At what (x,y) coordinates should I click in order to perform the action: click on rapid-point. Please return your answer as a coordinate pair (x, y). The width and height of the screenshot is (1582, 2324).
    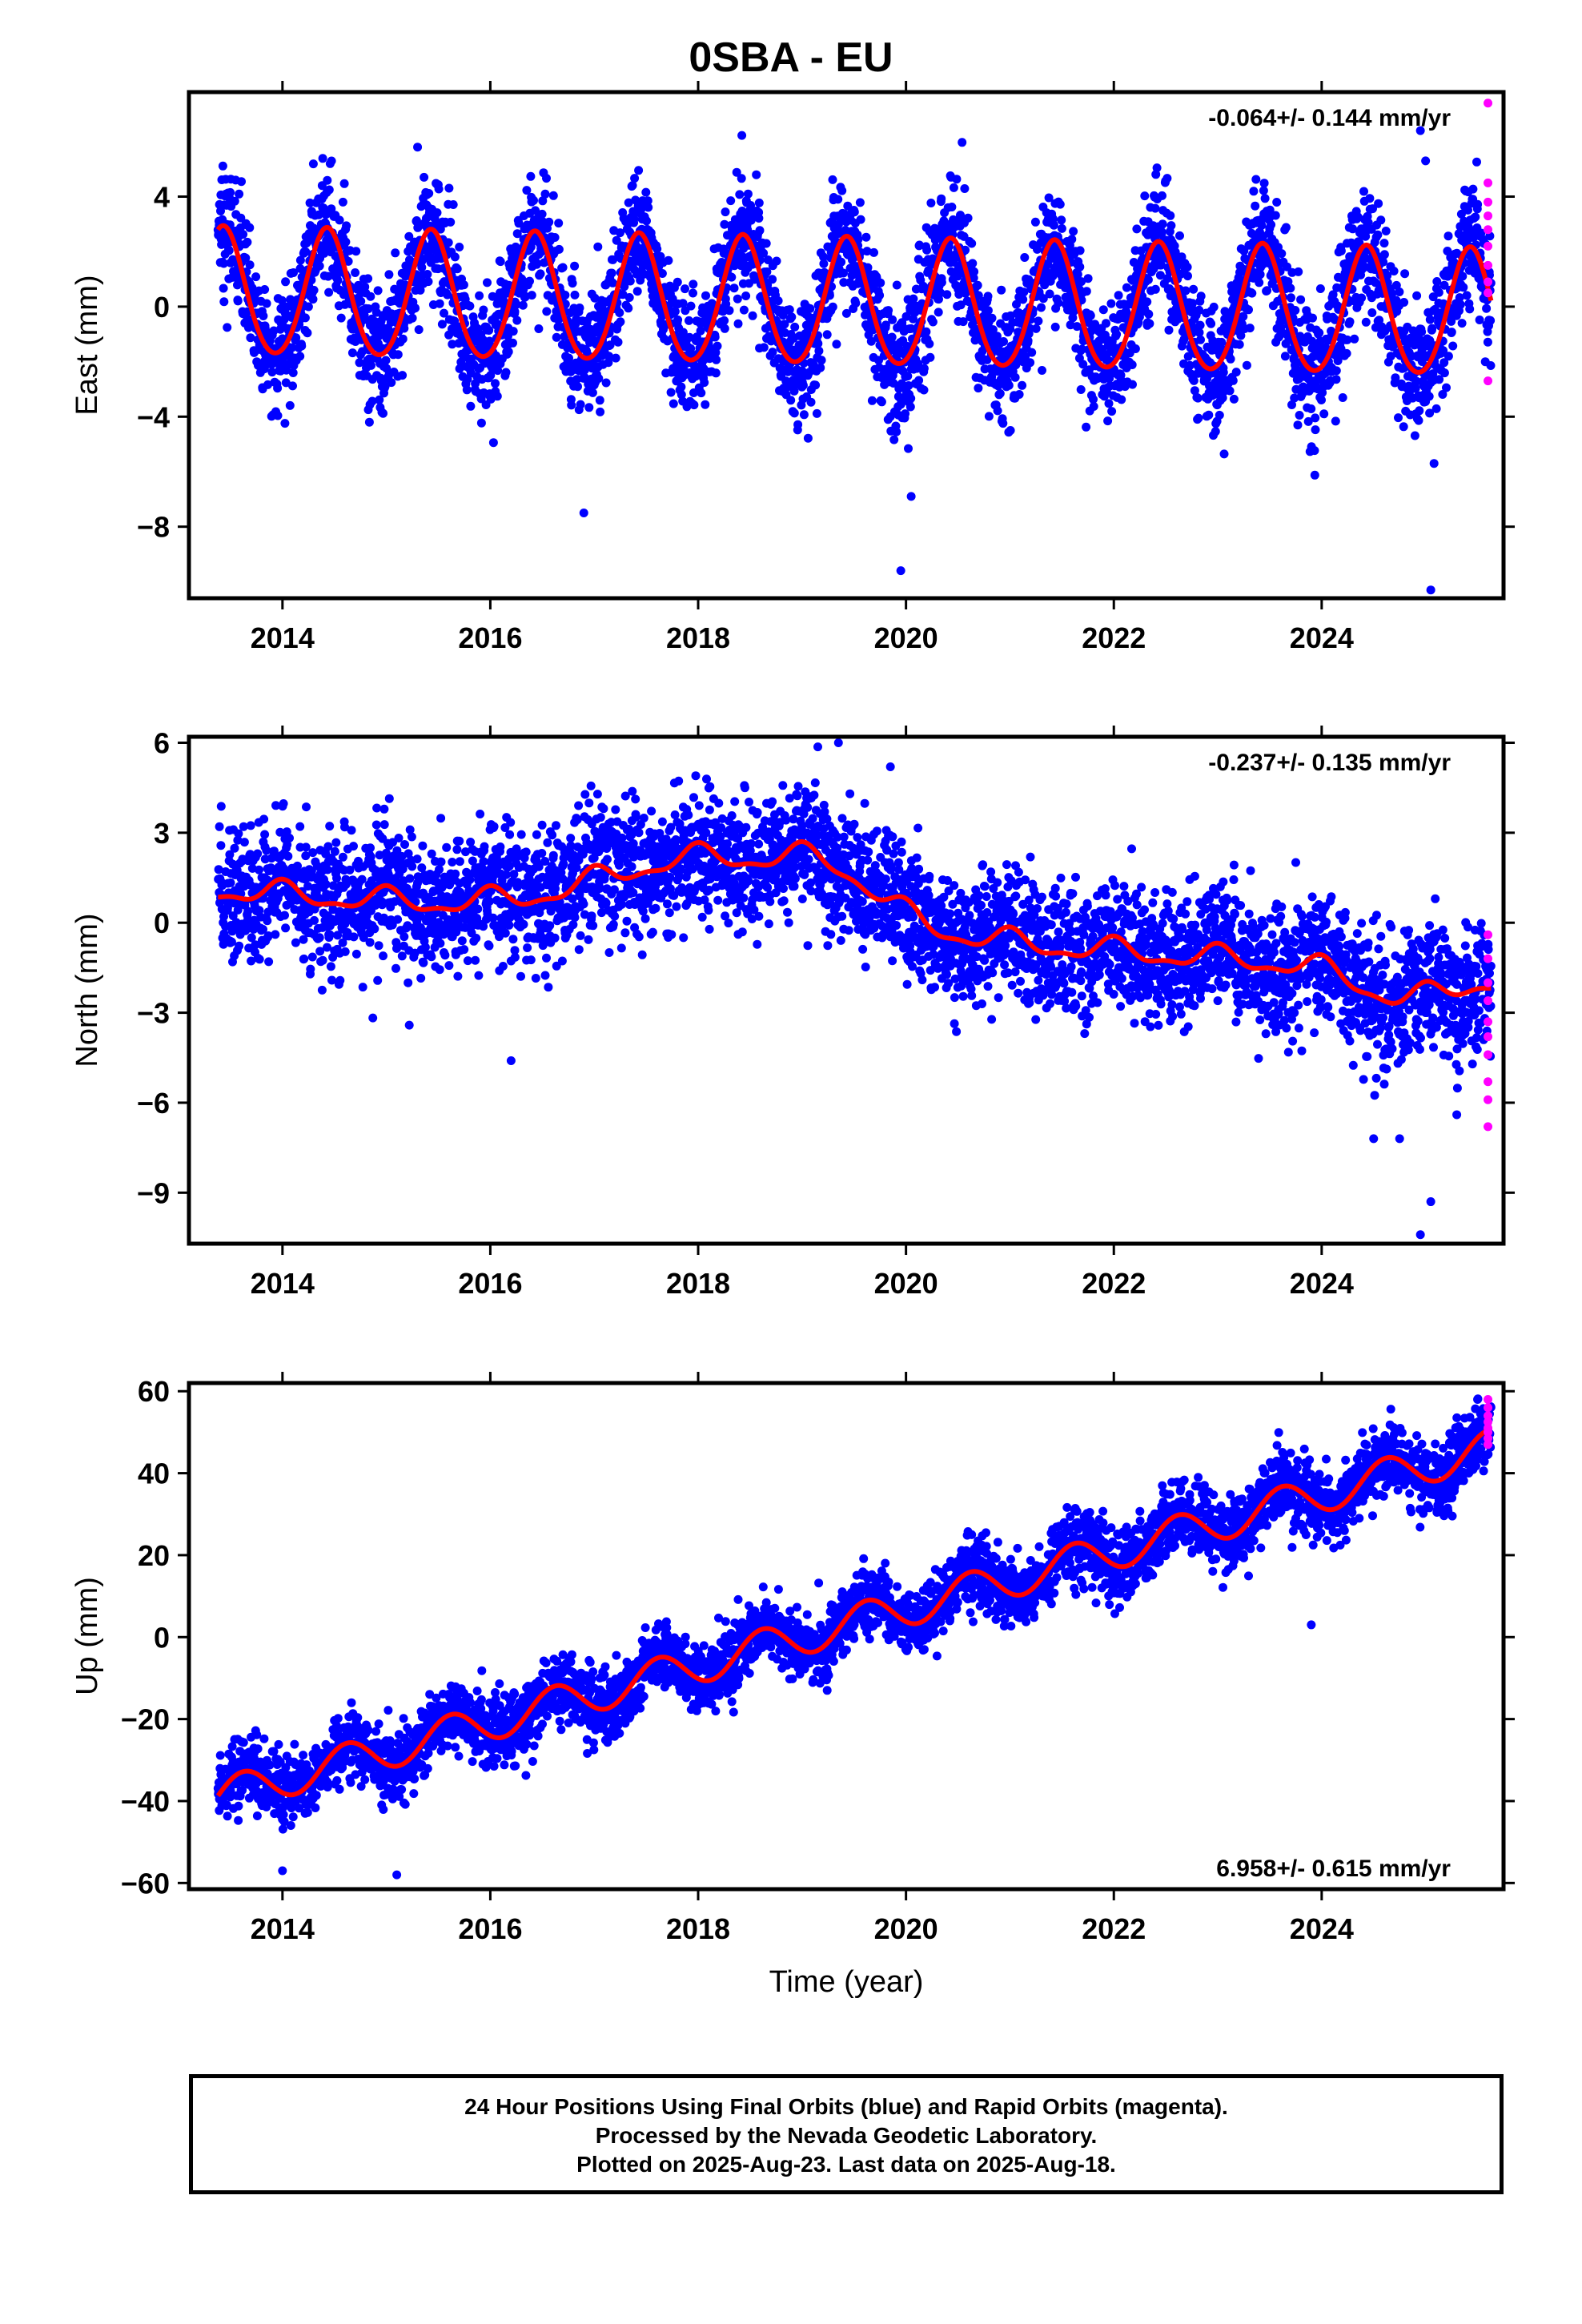
    Looking at the image, I should click on (1489, 103).